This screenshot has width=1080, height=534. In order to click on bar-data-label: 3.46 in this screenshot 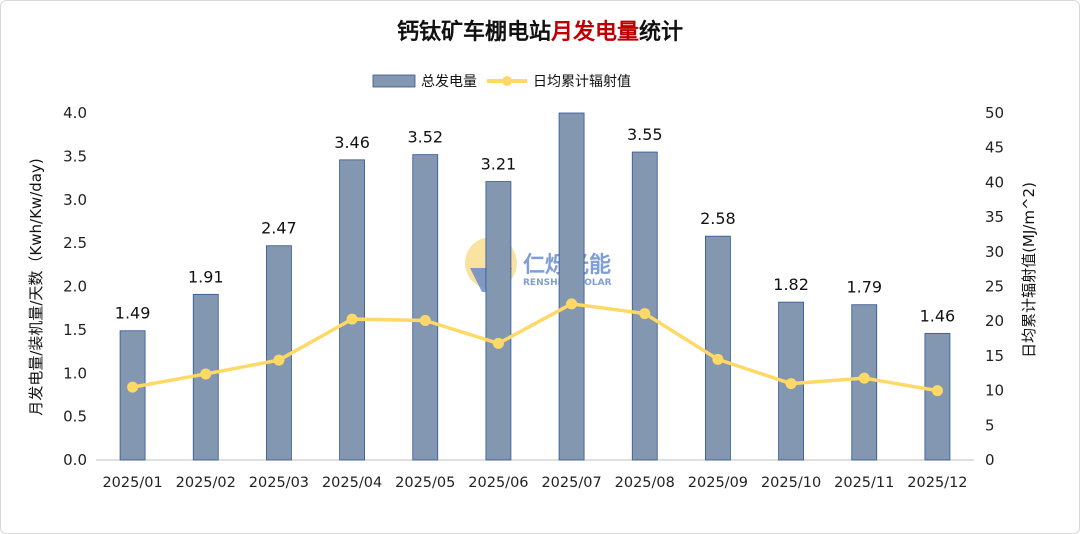, I will do `click(352, 142)`.